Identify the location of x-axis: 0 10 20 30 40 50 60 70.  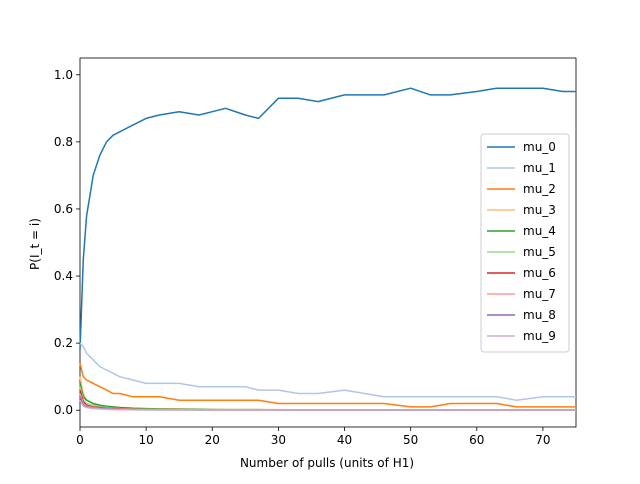
(313, 437).